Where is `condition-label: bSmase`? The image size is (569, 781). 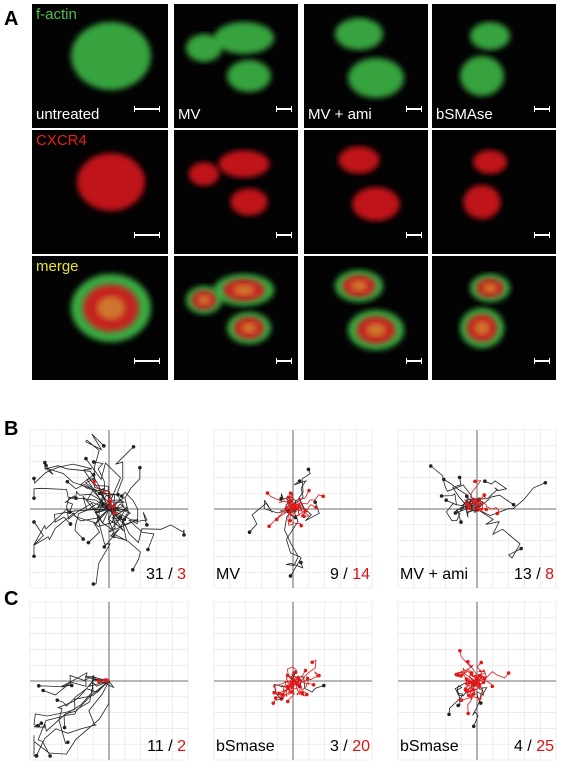
condition-label: bSmase is located at coordinates (245, 746).